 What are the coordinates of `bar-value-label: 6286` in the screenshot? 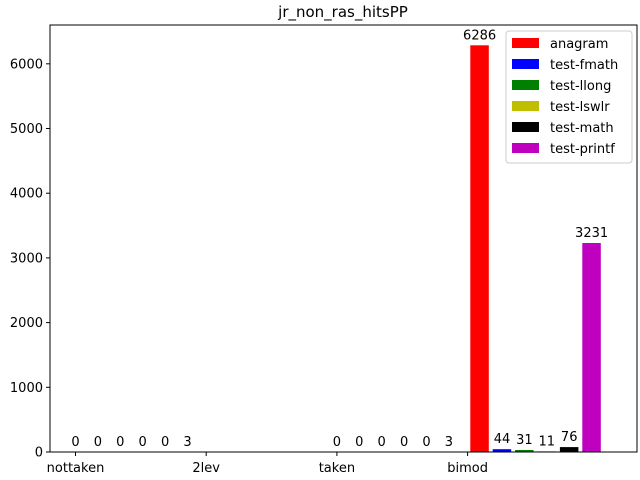 It's located at (479, 35).